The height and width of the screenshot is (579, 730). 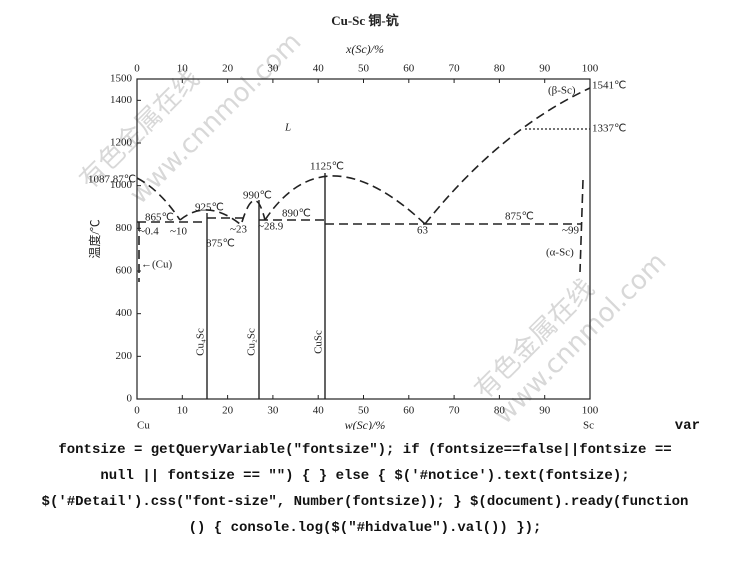 What do you see at coordinates (273, 69) in the screenshot?
I see `top-tick-label: 30` at bounding box center [273, 69].